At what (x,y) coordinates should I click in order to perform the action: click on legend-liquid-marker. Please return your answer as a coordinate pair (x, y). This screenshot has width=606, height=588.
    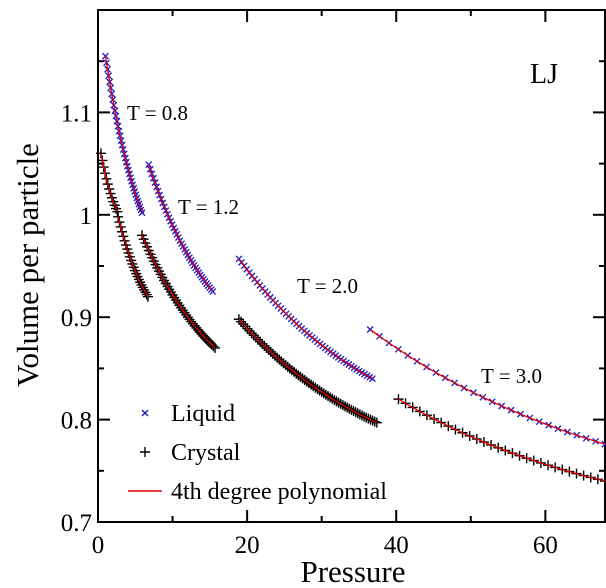
    Looking at the image, I should click on (145, 413).